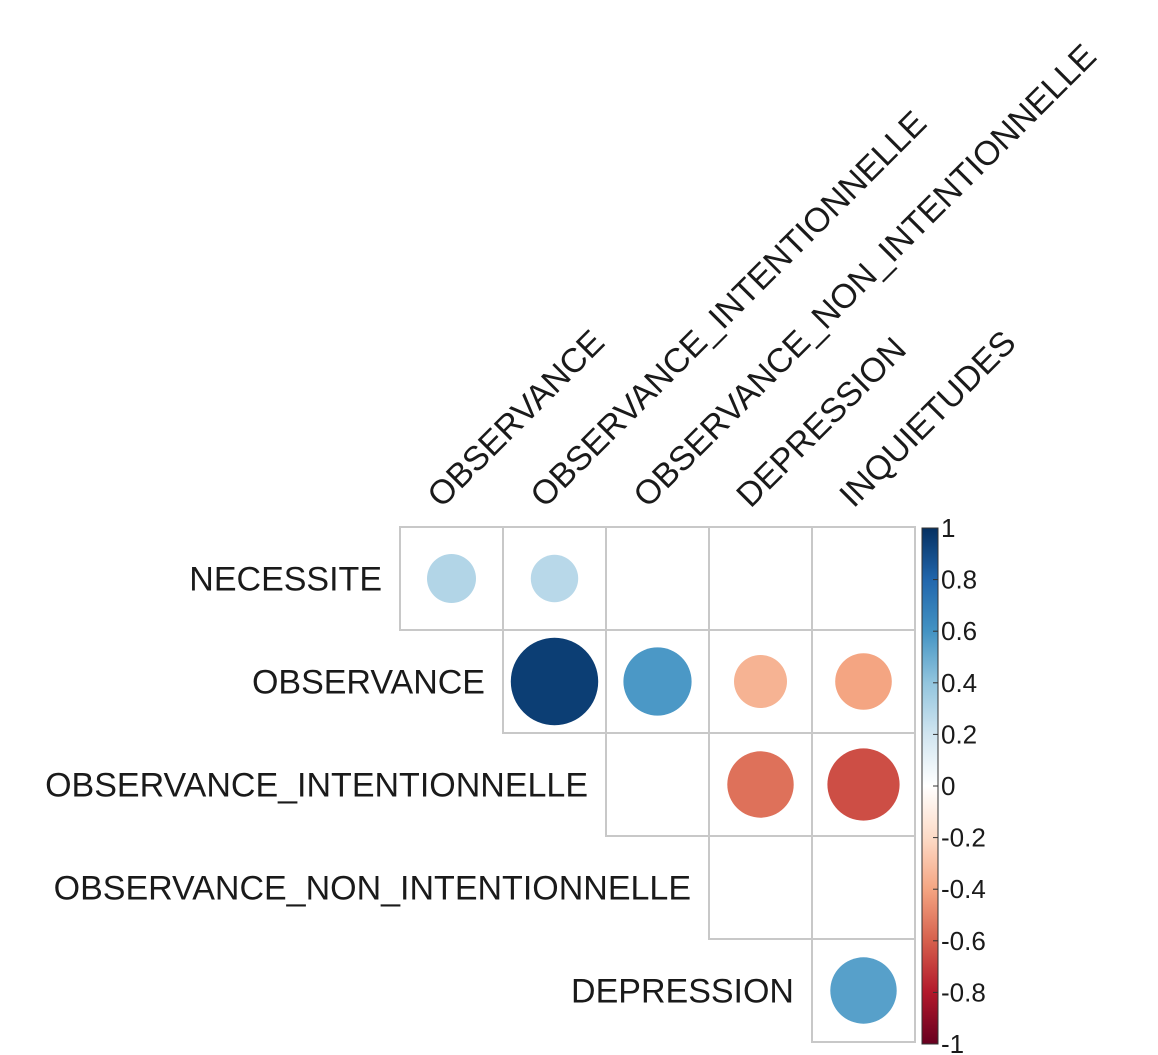 This screenshot has height=1055, width=1158. Describe the element at coordinates (963, 838) in the screenshot. I see `colorbar-tick-label: -0.2` at that location.